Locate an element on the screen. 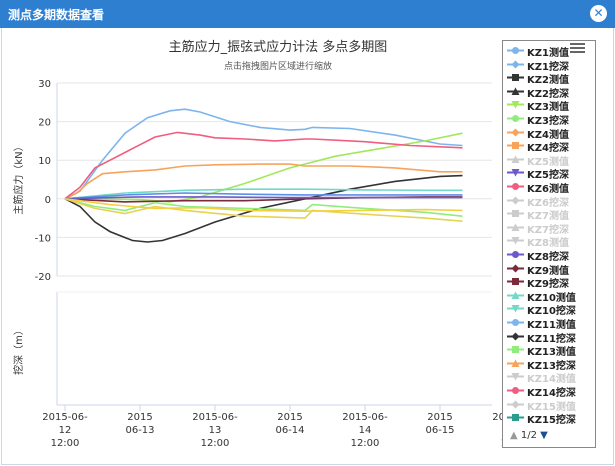 This screenshot has height=466, width=615. legend-label: KZ6挖深 is located at coordinates (548, 203).